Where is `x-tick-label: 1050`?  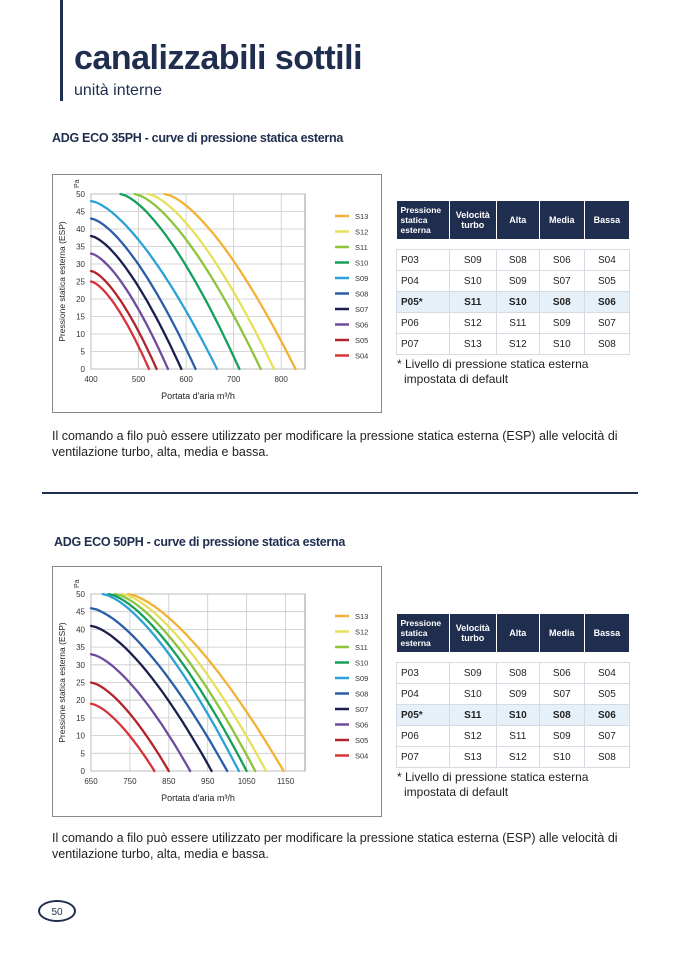
x-tick-label: 1050 is located at coordinates (247, 781).